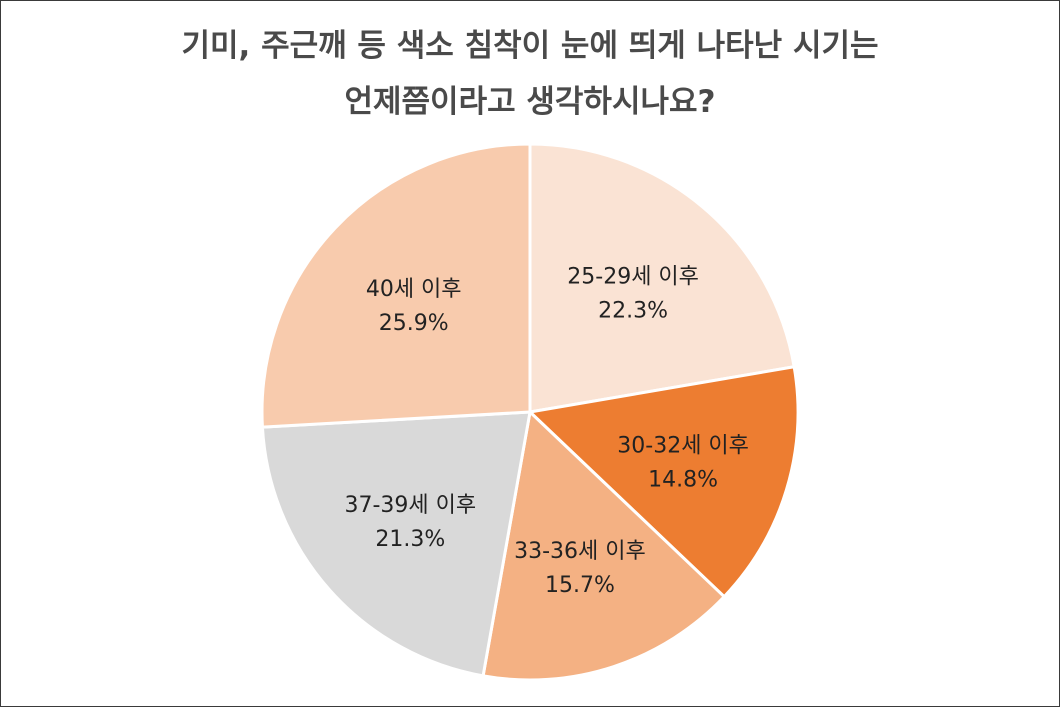 The width and height of the screenshot is (1060, 707). What do you see at coordinates (580, 551) in the screenshot?
I see `slice-label-3: 33-36세 이후` at bounding box center [580, 551].